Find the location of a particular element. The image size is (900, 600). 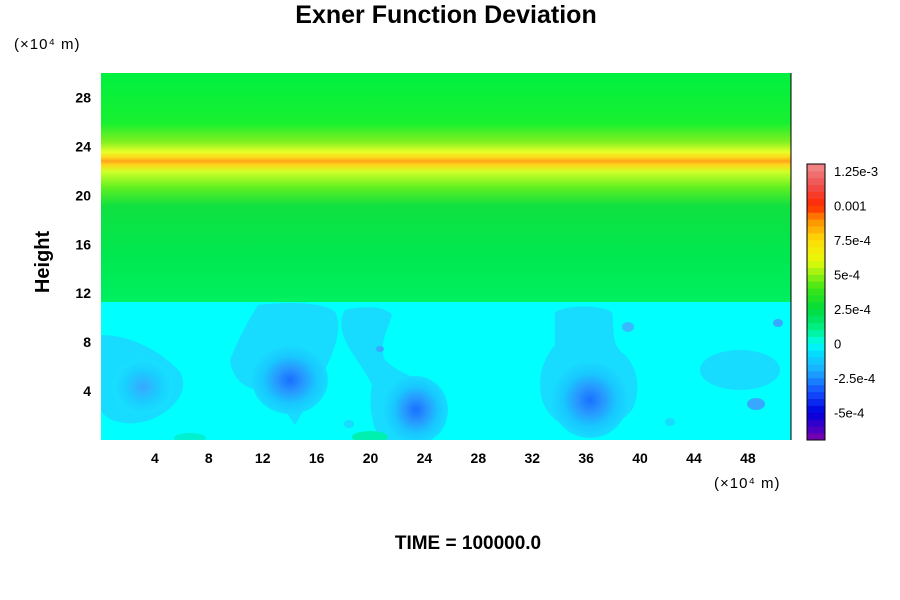

x-tick-label: 48 is located at coordinates (748, 458).